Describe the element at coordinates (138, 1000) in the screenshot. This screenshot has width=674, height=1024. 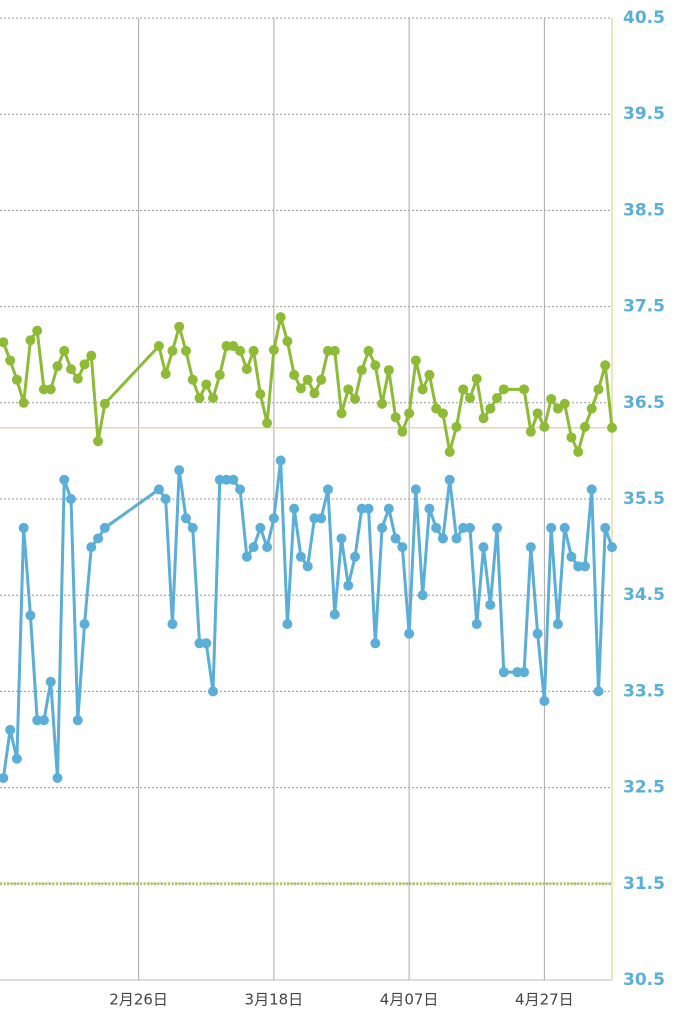
I see `x-tick-label: 2月26日` at that location.